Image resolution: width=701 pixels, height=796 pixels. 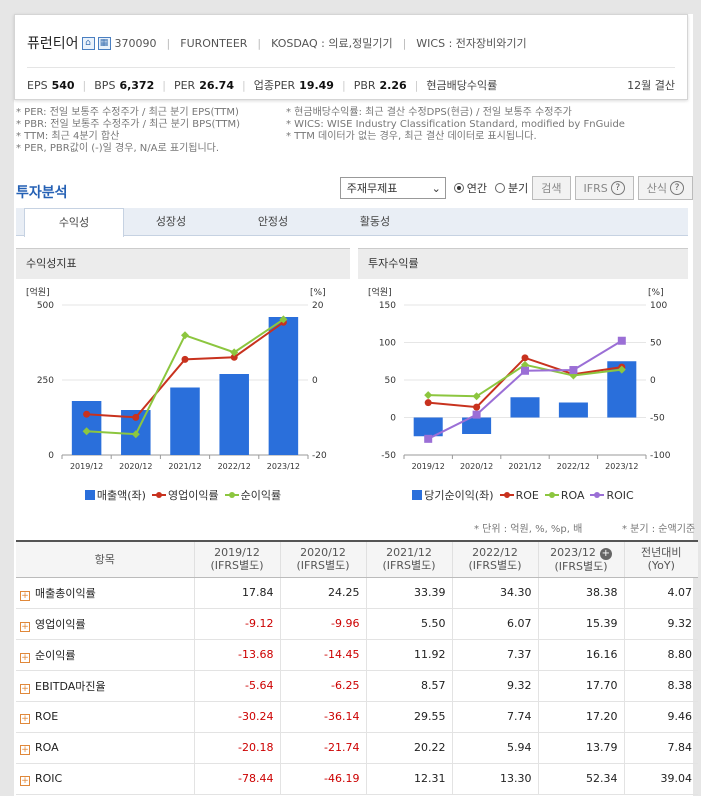 I want to click on header-text: 2019/12, so click(x=237, y=553).